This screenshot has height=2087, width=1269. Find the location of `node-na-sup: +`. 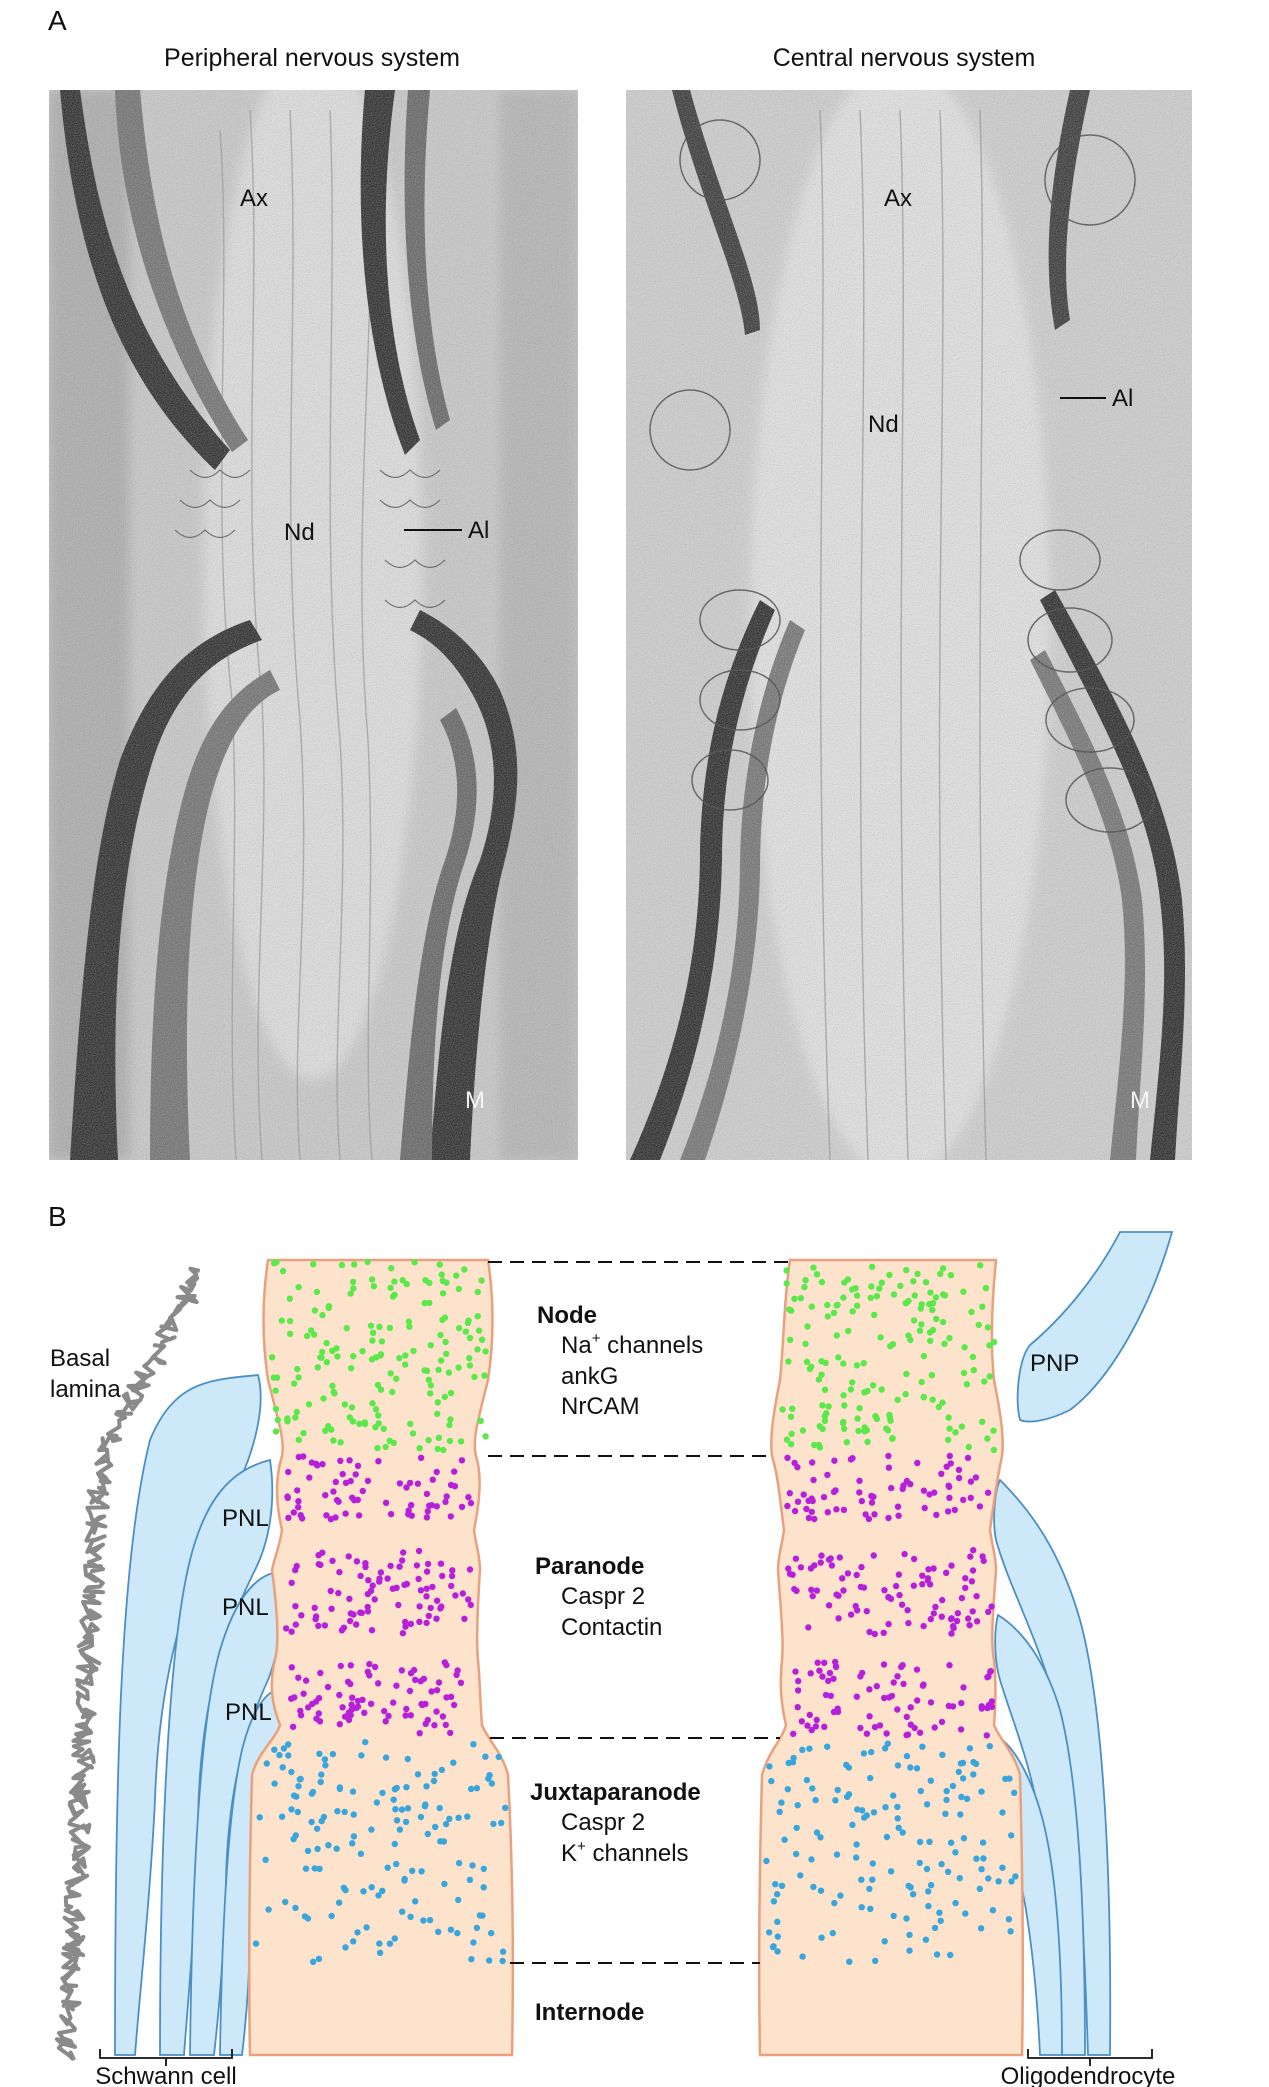

node-na-sup: + is located at coordinates (596, 1338).